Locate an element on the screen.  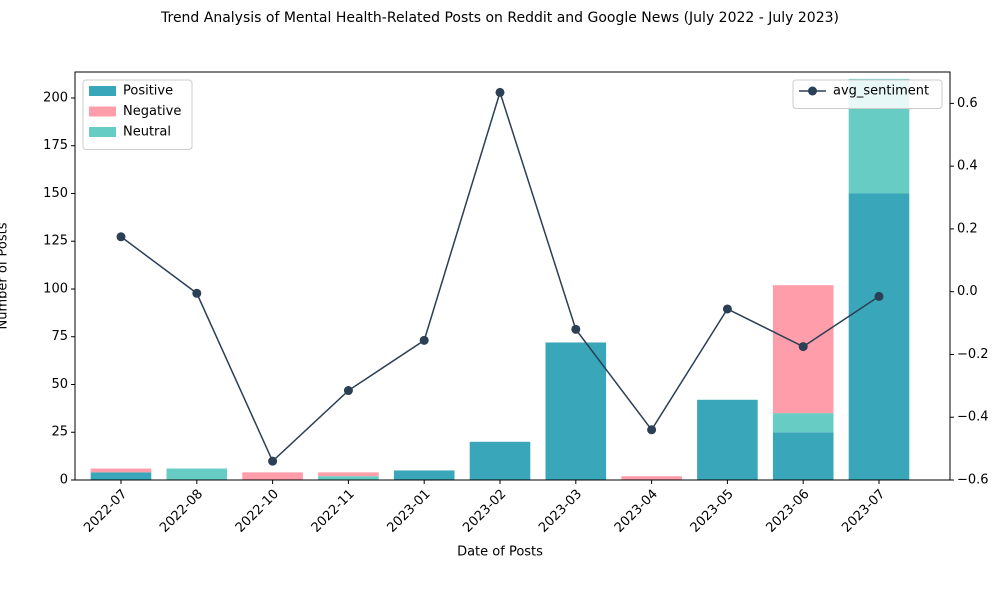
x-tick-label: 2023-06 is located at coordinates (787, 511).